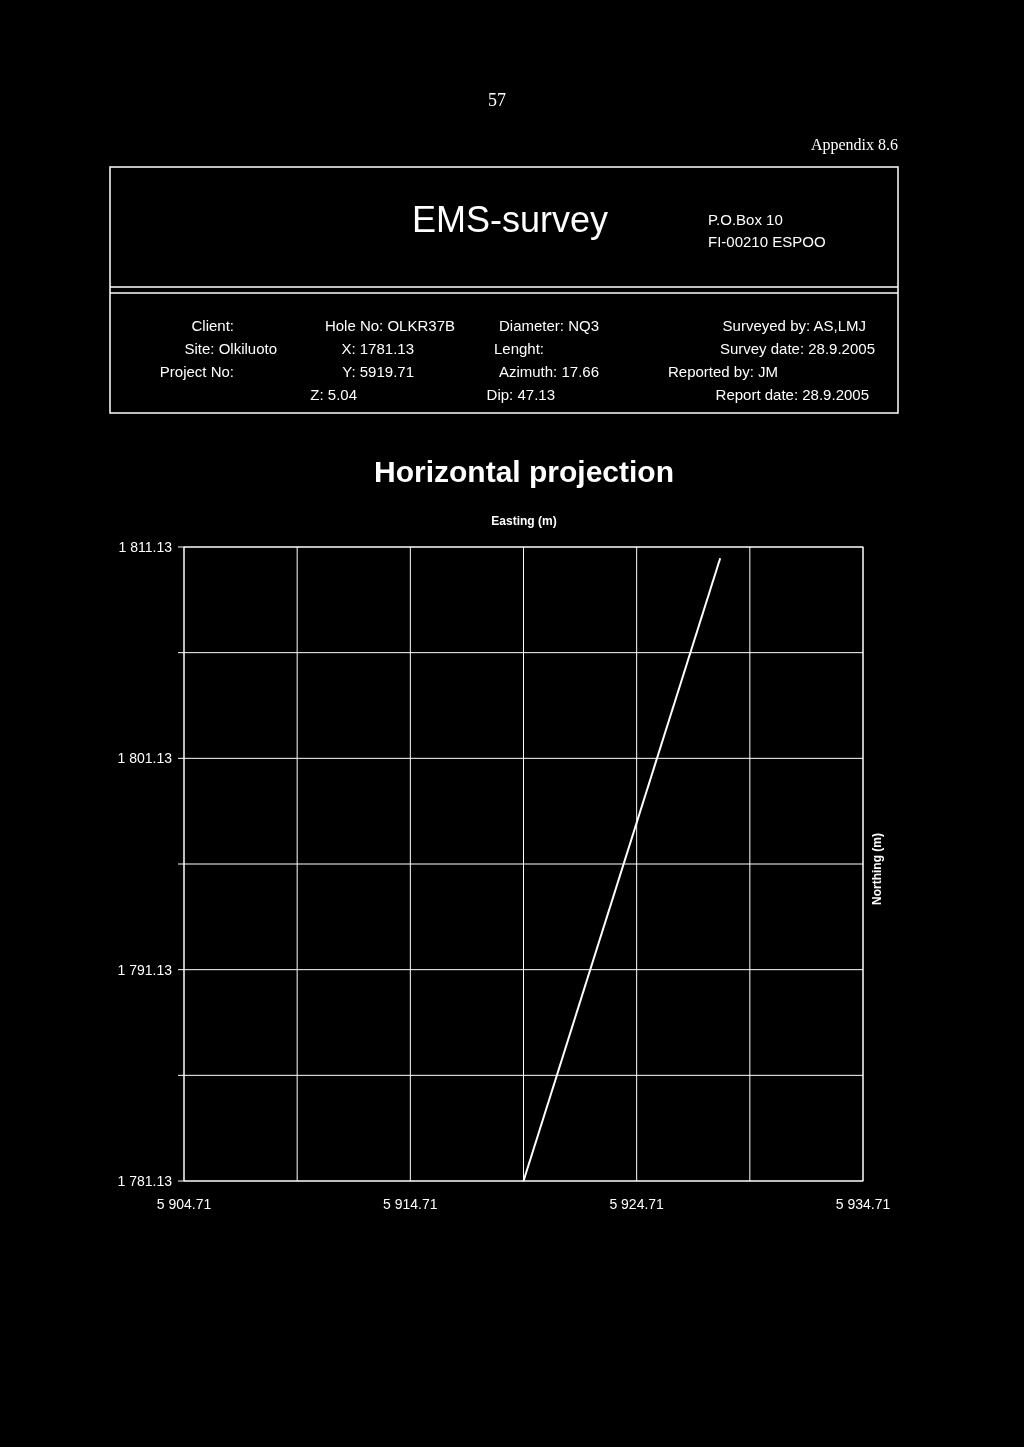 The width and height of the screenshot is (1024, 1447). I want to click on text: P.O.Box 10, so click(745, 219).